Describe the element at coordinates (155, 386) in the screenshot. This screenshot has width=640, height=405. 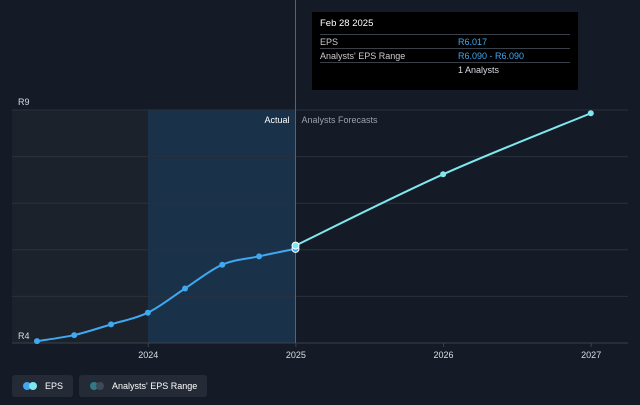
I see `legend-label: Analysts' EPS Range` at that location.